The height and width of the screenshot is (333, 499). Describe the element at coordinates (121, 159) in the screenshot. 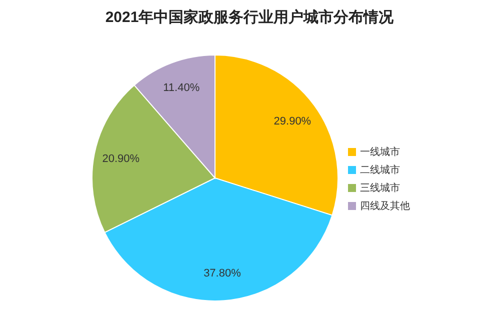

I see `data-label: 20.90%` at that location.